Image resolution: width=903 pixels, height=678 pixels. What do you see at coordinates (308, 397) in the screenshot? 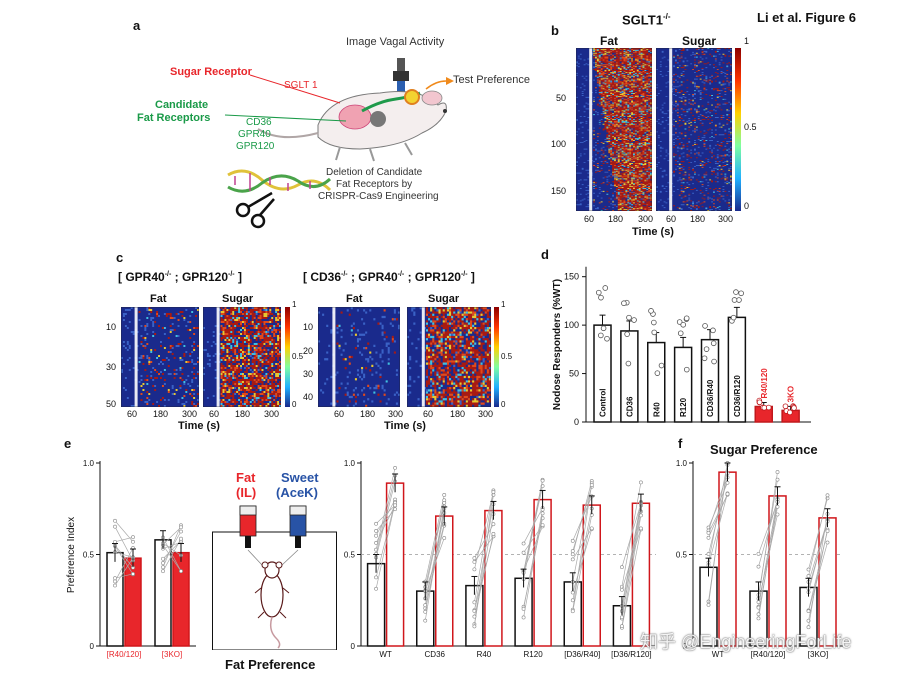
I see `panel-c-right-ytick: 40` at bounding box center [308, 397].